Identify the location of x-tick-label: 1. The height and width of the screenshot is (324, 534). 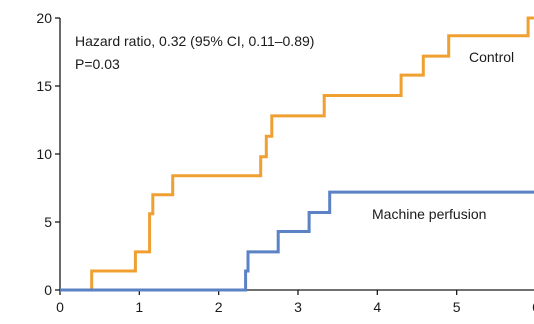
(139, 307).